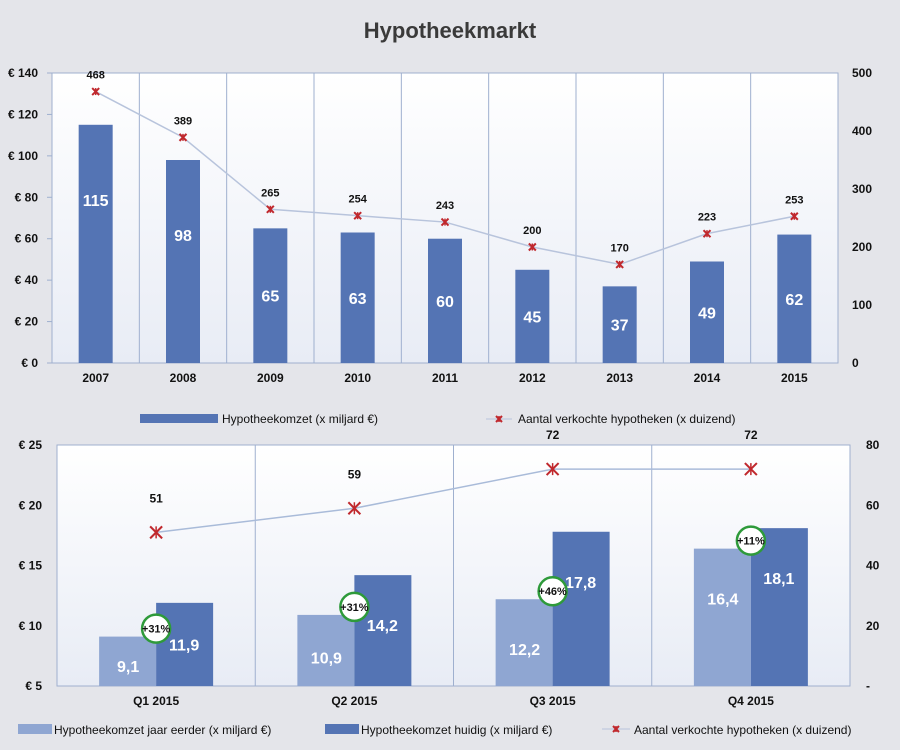 The image size is (900, 750). What do you see at coordinates (707, 218) in the screenshot?
I see `line-value-label: 223` at bounding box center [707, 218].